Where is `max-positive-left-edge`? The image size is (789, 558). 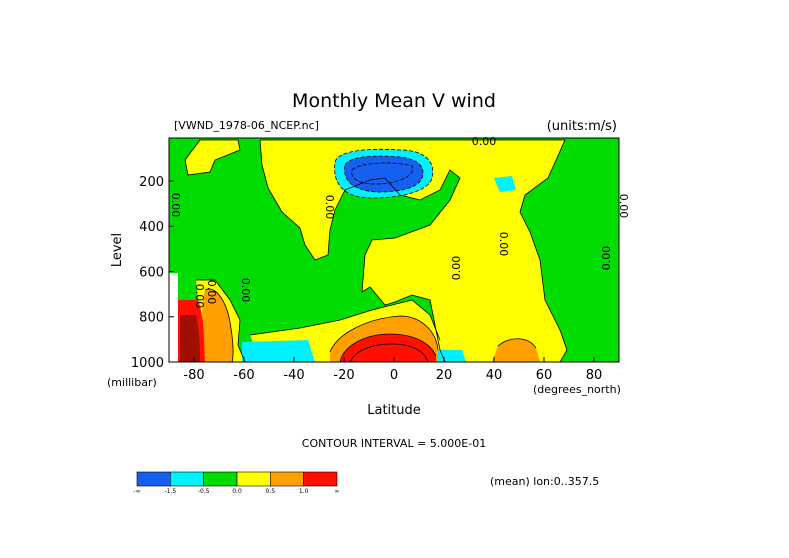 max-positive-left-edge is located at coordinates (190, 338).